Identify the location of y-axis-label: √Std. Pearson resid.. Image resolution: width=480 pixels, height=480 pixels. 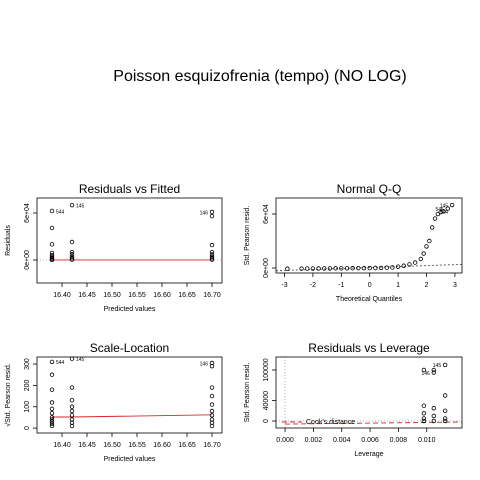
(8, 394).